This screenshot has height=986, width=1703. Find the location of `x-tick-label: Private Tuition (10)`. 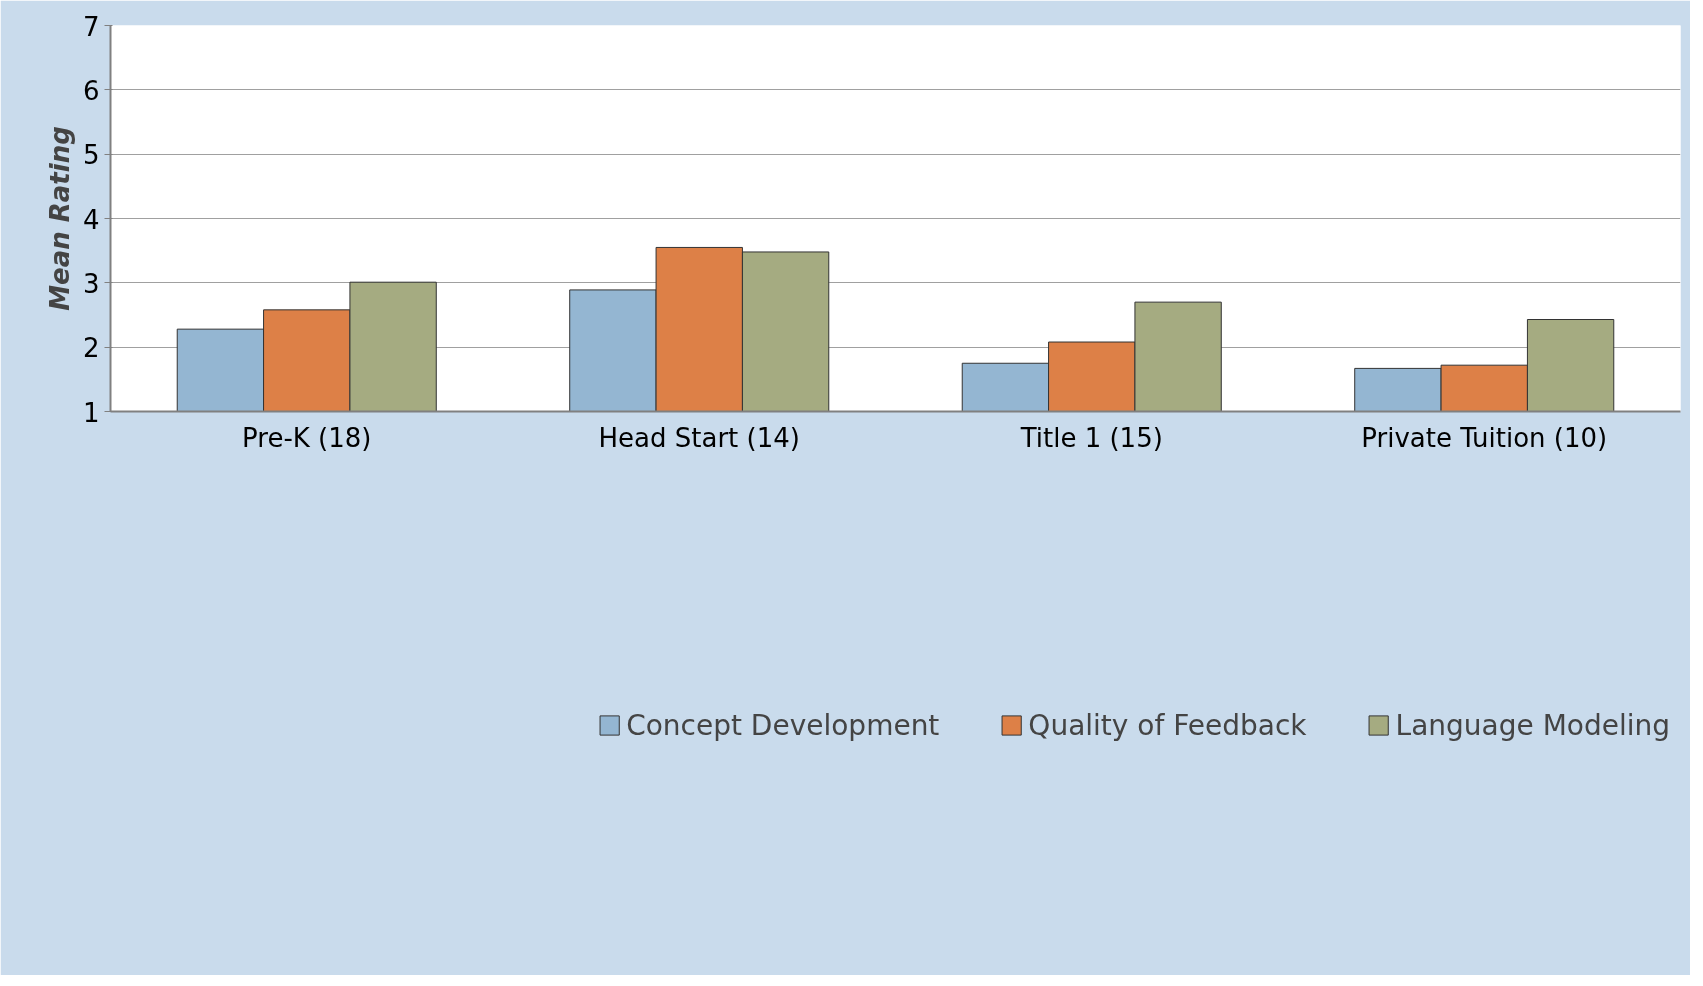

x-tick-label: Private Tuition (10) is located at coordinates (1484, 437).